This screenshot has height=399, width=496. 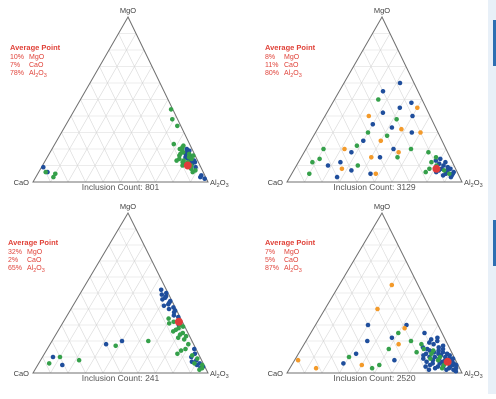 I want to click on average-percent: 2%, so click(x=13, y=260).